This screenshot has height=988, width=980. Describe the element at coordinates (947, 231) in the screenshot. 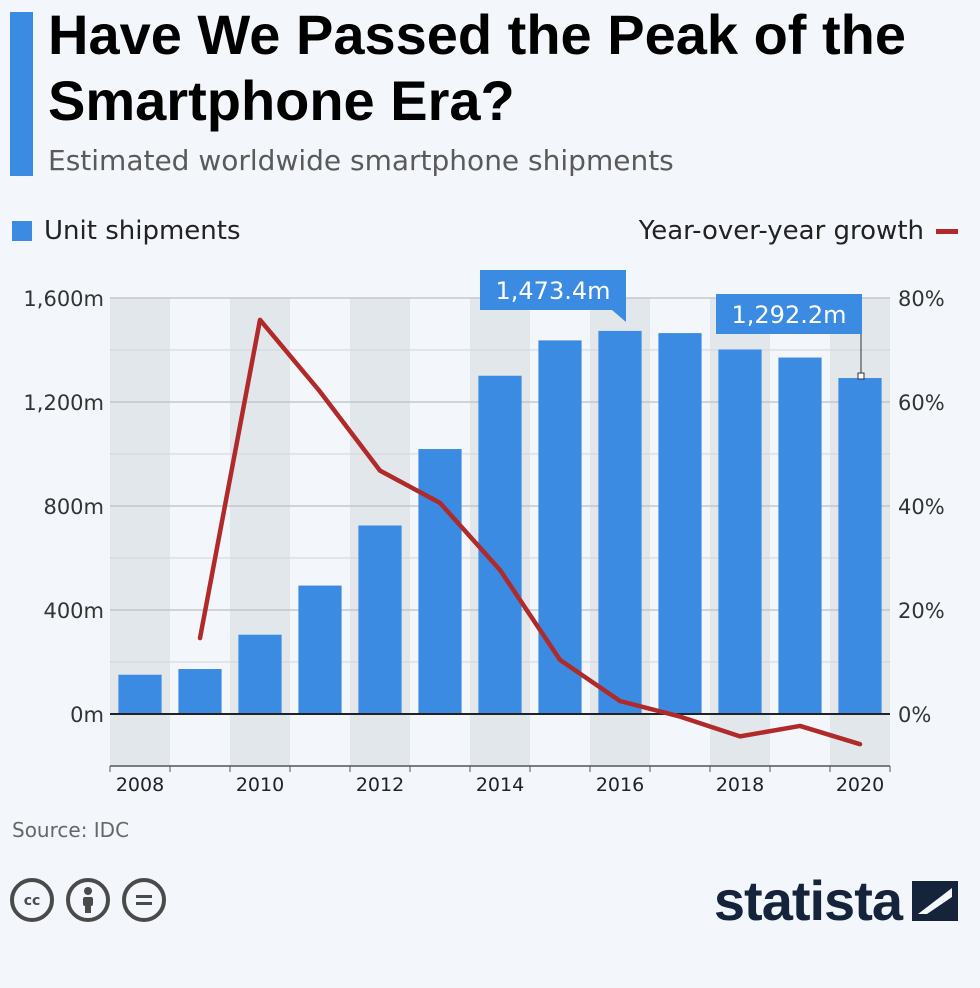

I see `legend-line-swatch` at that location.